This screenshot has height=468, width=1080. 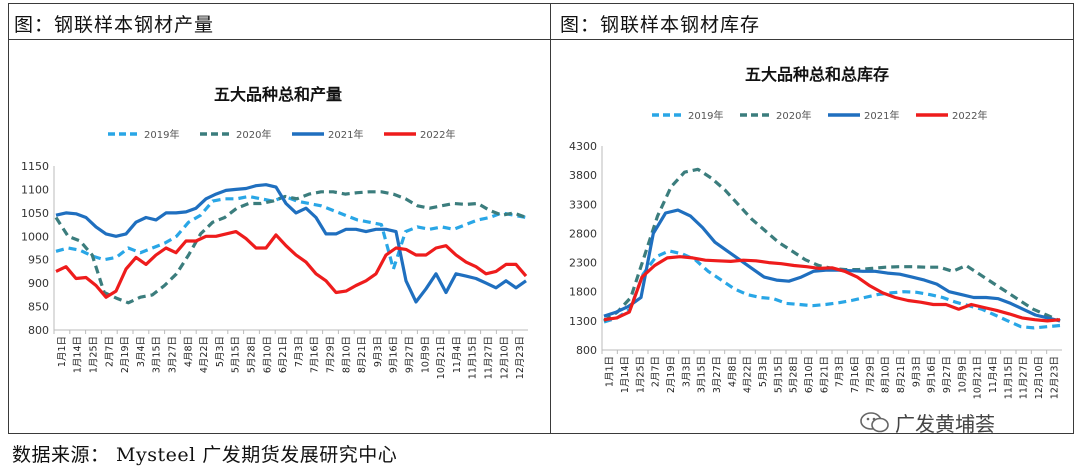 I want to click on chart-title: 五大品种总和产量, so click(x=278, y=94).